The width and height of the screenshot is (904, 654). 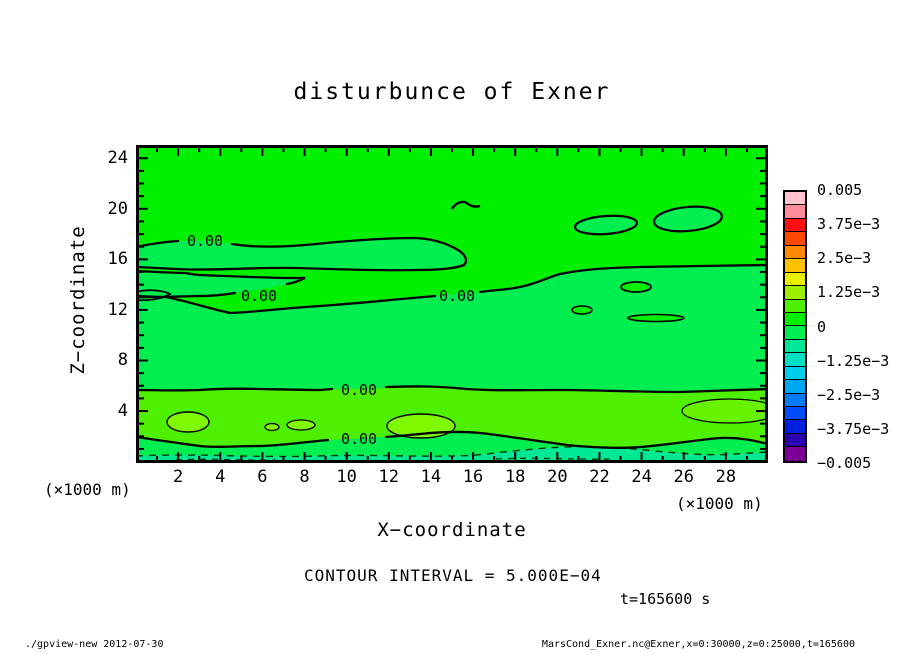 I want to click on x-tick-label: 6, so click(x=262, y=477).